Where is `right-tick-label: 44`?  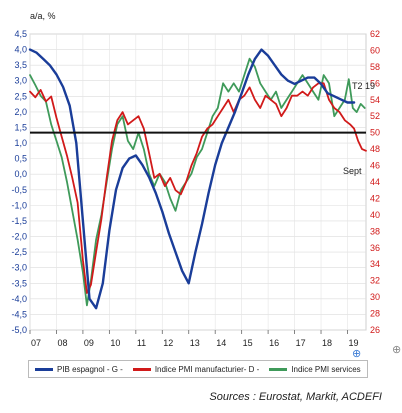 right-tick-label: 44 is located at coordinates (375, 182).